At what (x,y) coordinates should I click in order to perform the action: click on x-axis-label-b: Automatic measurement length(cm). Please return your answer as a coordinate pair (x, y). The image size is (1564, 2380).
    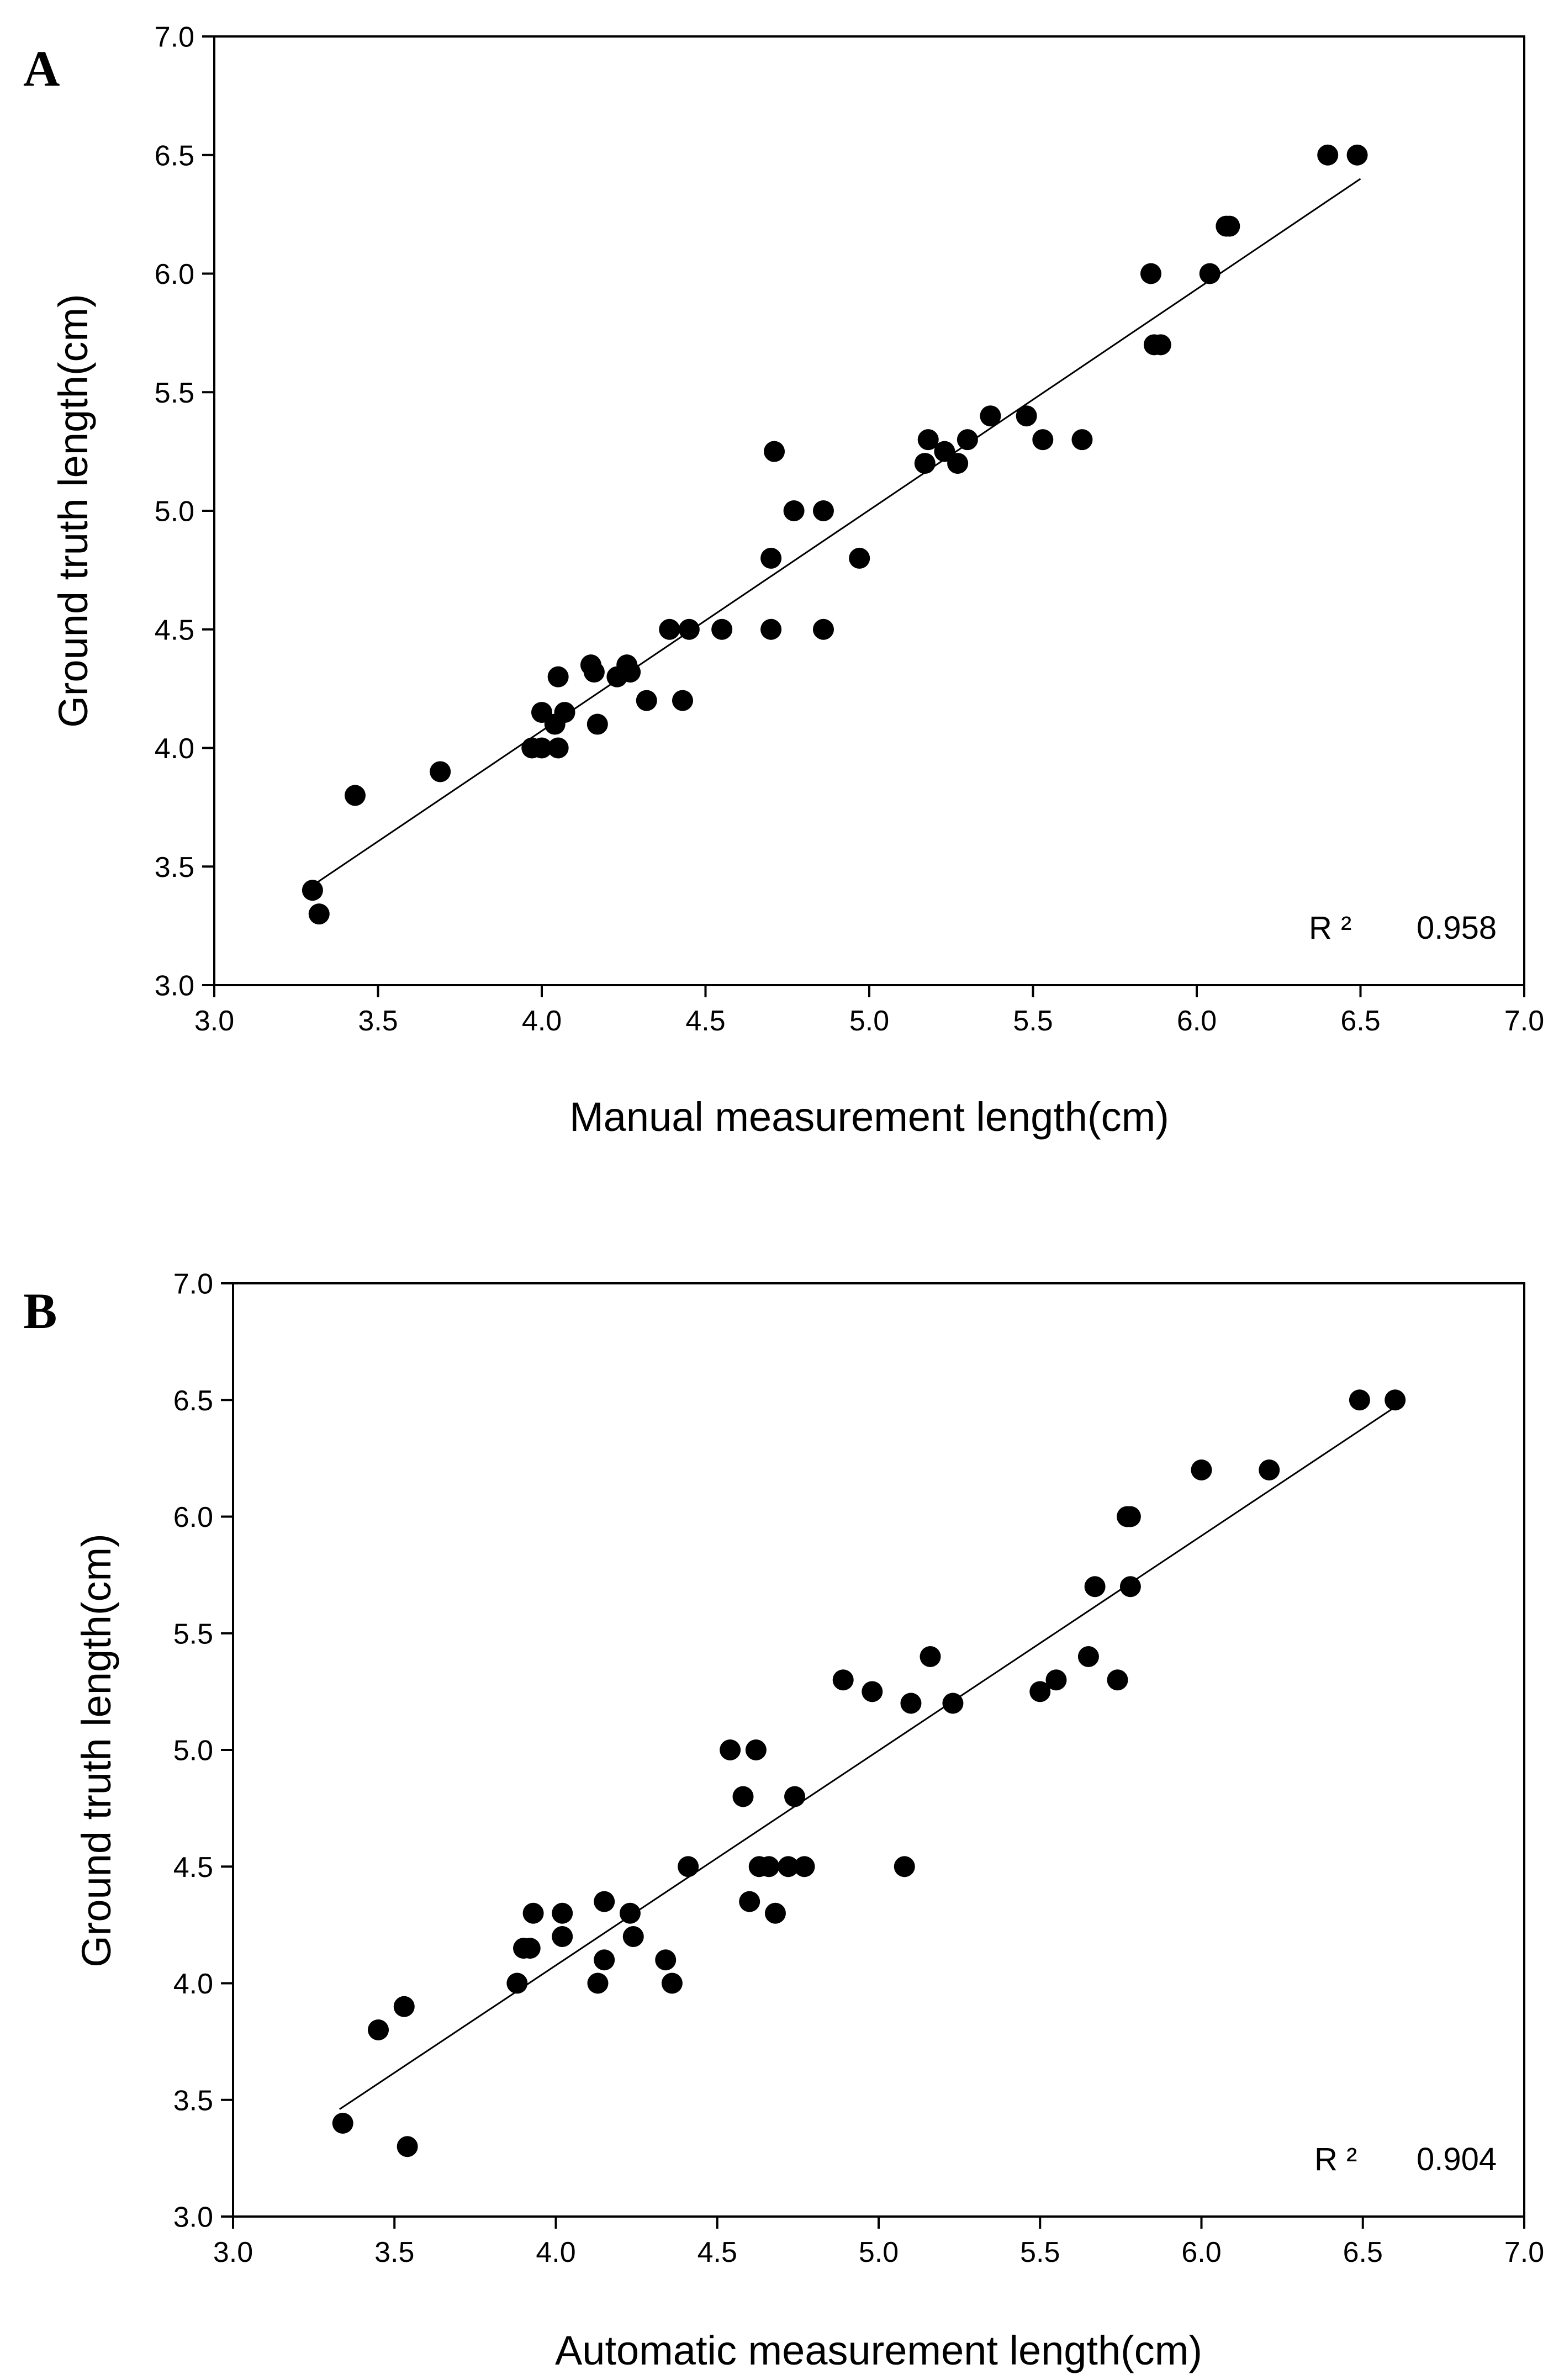
    Looking at the image, I should click on (879, 2350).